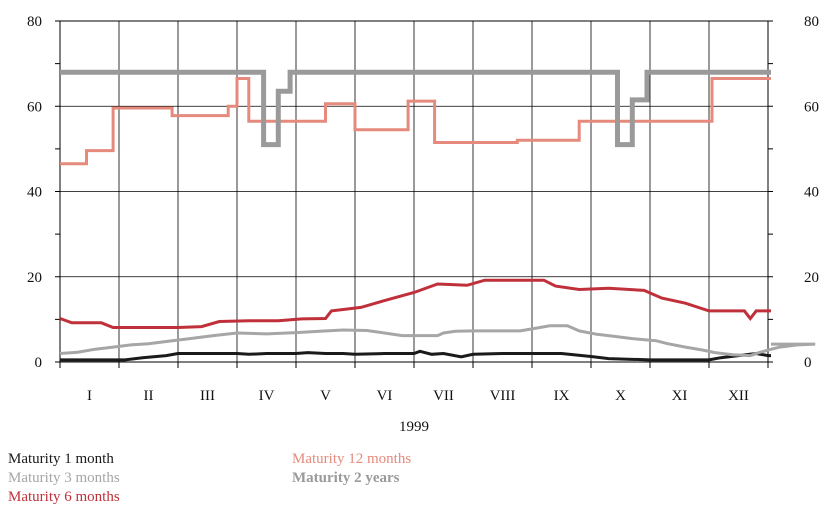  I want to click on legend-item-1-month: Maturity 1 month, so click(61, 459).